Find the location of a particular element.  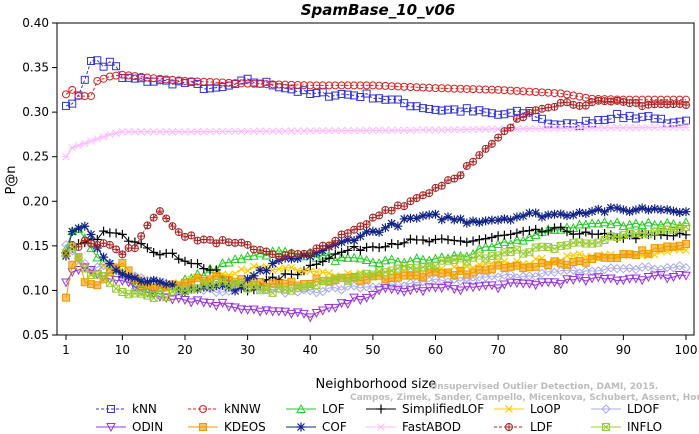

legend-item-lof: LOF is located at coordinates (315, 409).